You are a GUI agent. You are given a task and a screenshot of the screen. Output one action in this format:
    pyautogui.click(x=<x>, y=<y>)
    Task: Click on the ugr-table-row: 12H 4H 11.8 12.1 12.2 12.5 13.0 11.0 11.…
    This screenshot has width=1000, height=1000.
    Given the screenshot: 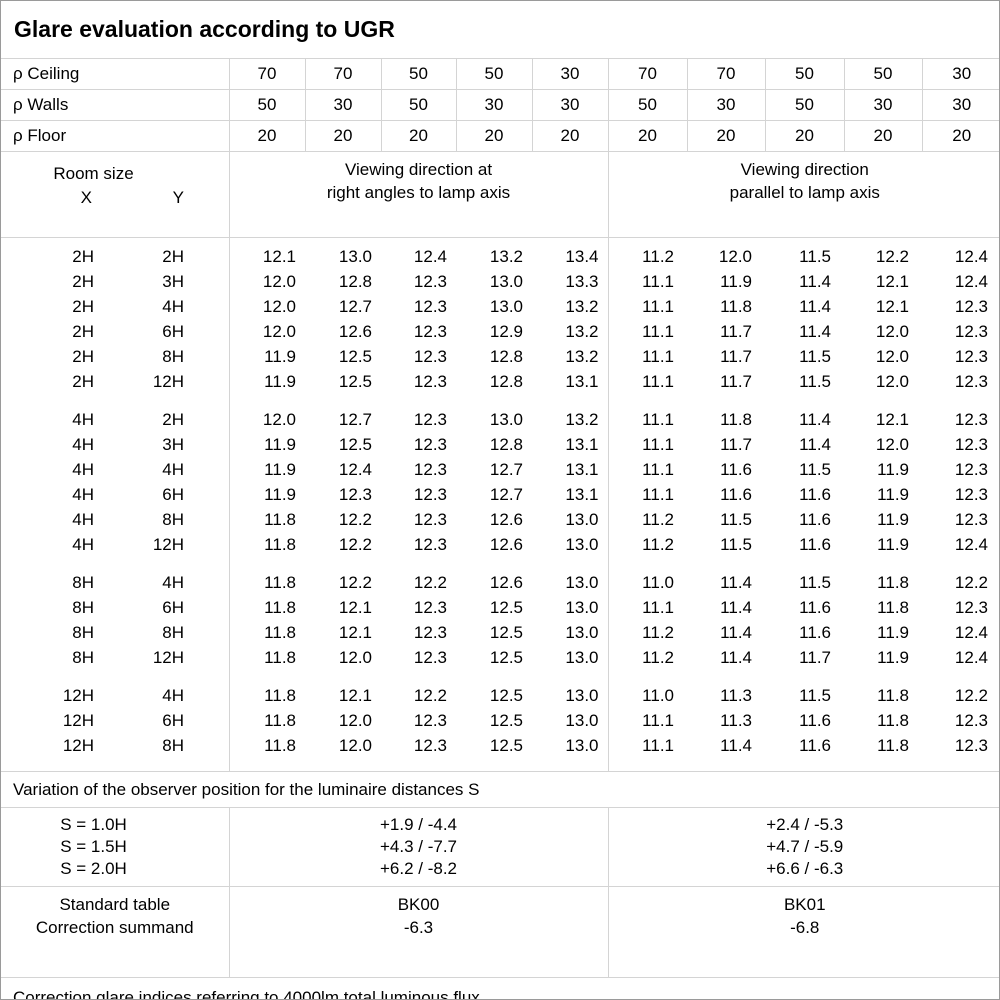 What is the action you would take?
    pyautogui.click(x=500, y=695)
    